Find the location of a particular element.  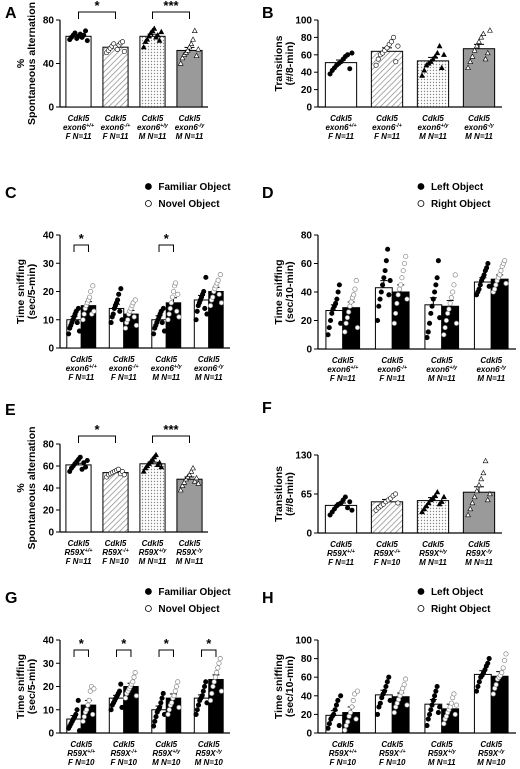

legend-marker-open is located at coordinates (421, 203).